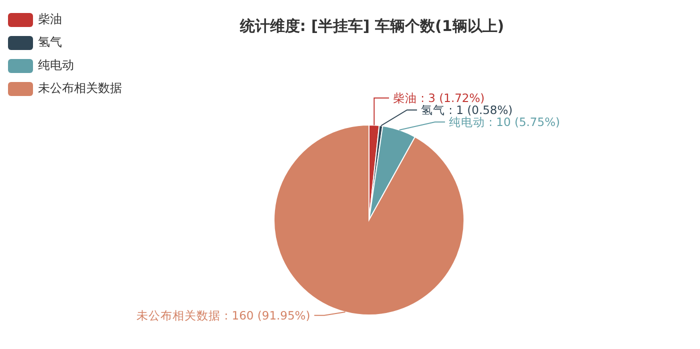  Describe the element at coordinates (50, 42) in the screenshot. I see `legend-label: 氢气` at that location.